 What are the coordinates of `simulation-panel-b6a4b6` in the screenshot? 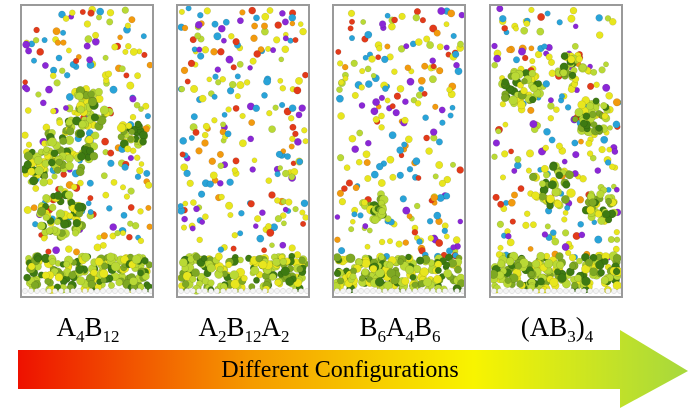 It's located at (399, 151).